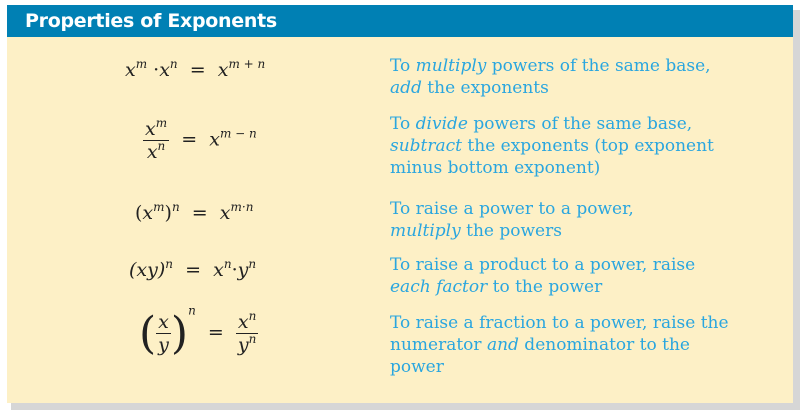  Describe the element at coordinates (195, 69) in the screenshot. I see `formula-product-rule: xm ·xn = xm + n` at that location.